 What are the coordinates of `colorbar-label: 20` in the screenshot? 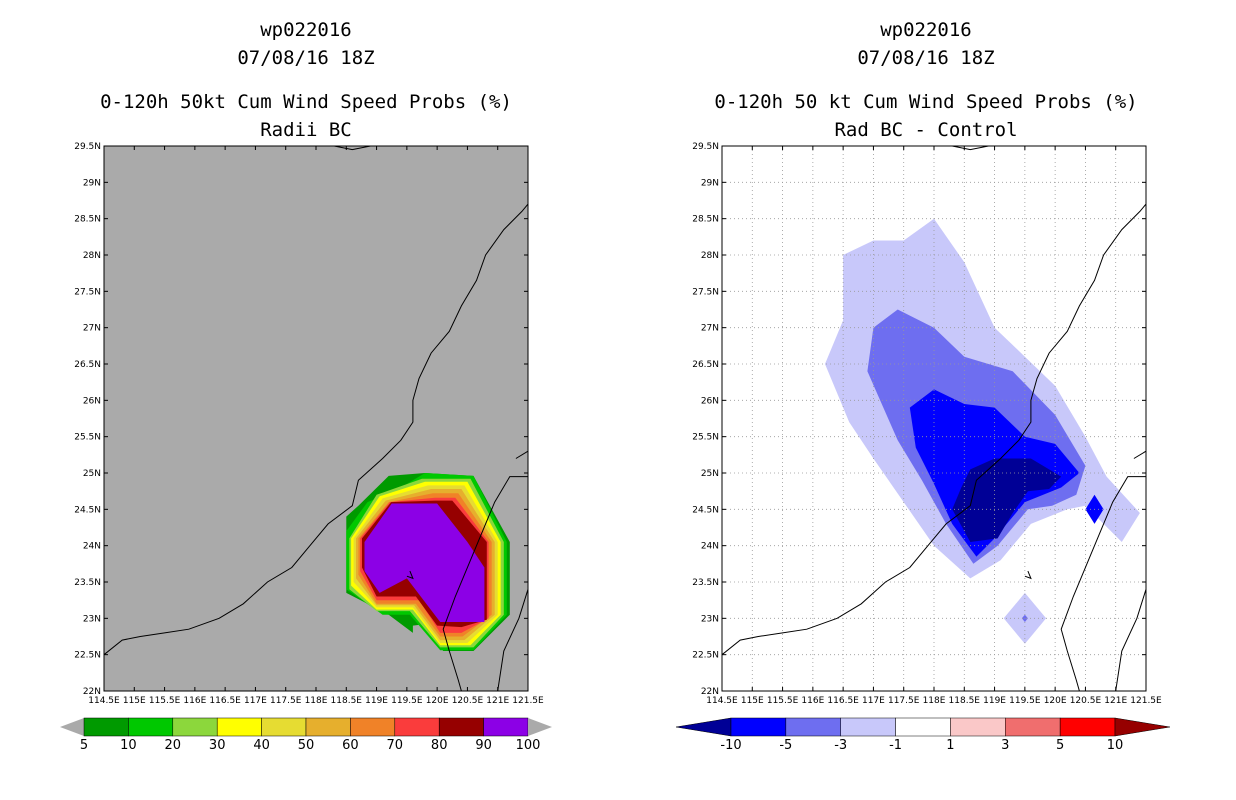 It's located at (173, 745).